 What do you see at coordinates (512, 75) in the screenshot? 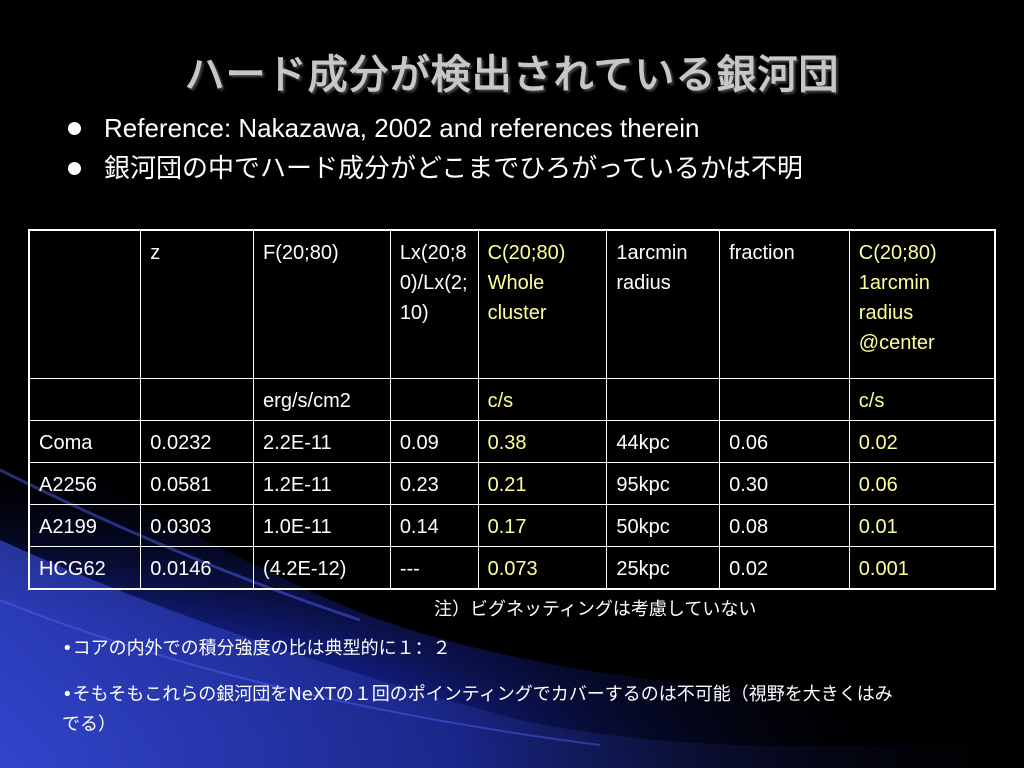
I see `slide-title: ハード成分が検出されている銀河団` at bounding box center [512, 75].